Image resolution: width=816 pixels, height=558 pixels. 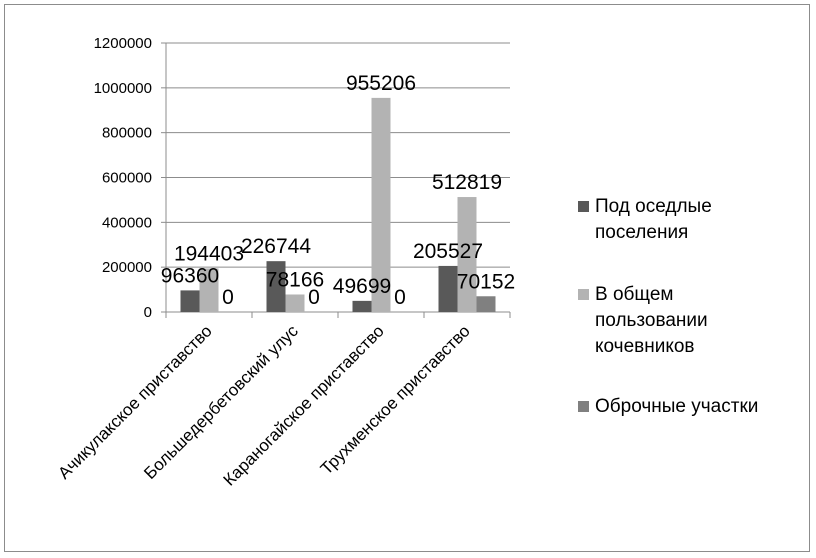 What do you see at coordinates (295, 279) in the screenshot?
I see `data-label: 78166` at bounding box center [295, 279].